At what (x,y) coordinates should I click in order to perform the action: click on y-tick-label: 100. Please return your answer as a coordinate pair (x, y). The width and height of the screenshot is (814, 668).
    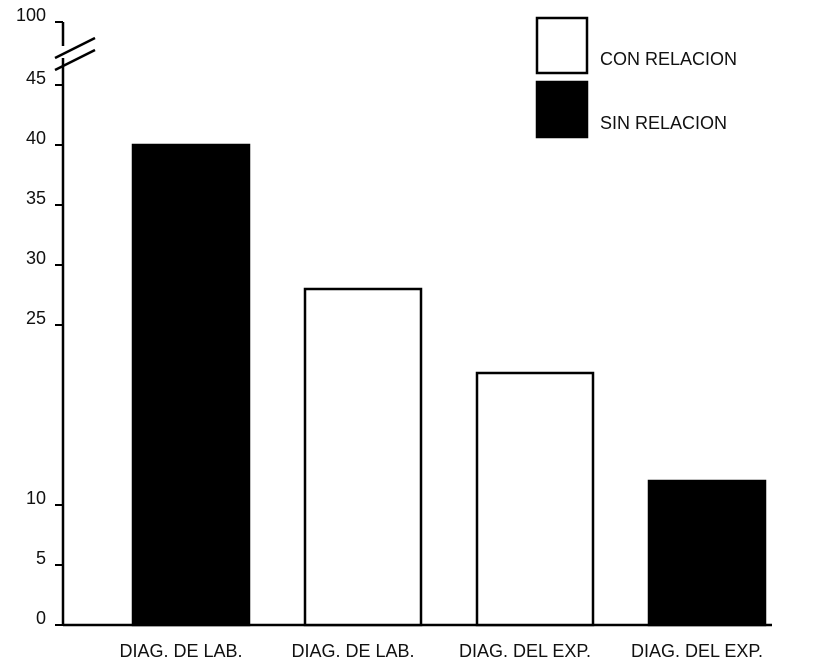
    Looking at the image, I should click on (31, 15).